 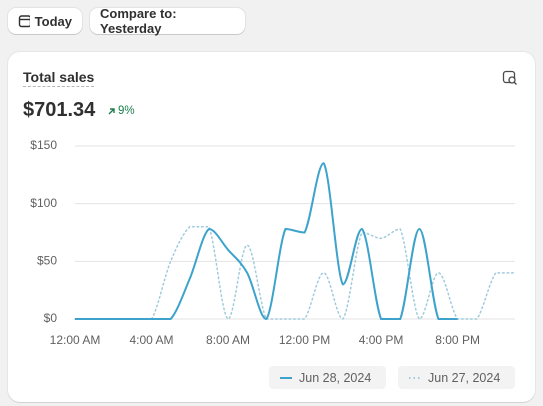 What do you see at coordinates (126, 111) in the screenshot?
I see `change-value: 9%` at bounding box center [126, 111].